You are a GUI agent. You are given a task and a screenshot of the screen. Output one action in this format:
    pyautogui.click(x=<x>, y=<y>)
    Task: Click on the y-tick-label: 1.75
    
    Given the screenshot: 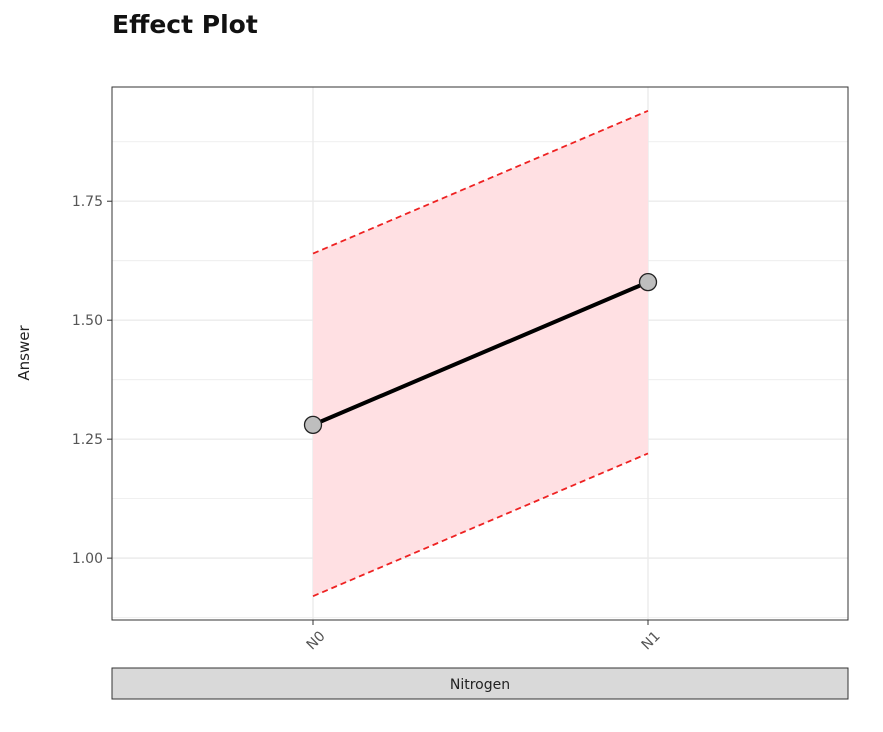 What is the action you would take?
    pyautogui.click(x=87, y=202)
    